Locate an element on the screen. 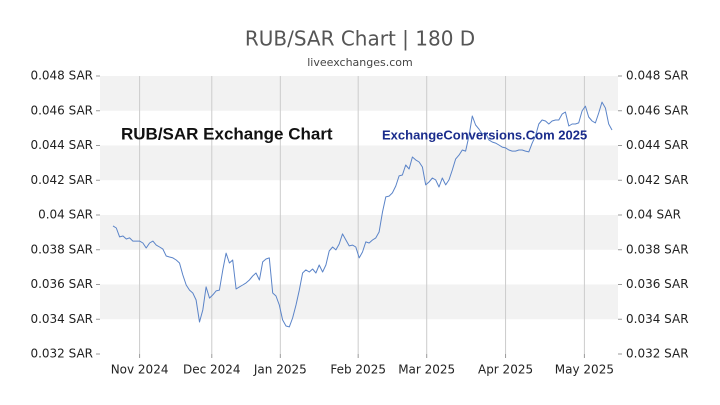  y2-tick-label: 0.032 SAR is located at coordinates (657, 354).